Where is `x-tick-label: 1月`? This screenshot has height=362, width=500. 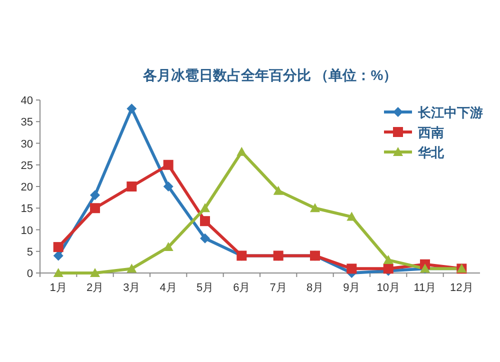
x-tick-label: 1月 is located at coordinates (58, 288).